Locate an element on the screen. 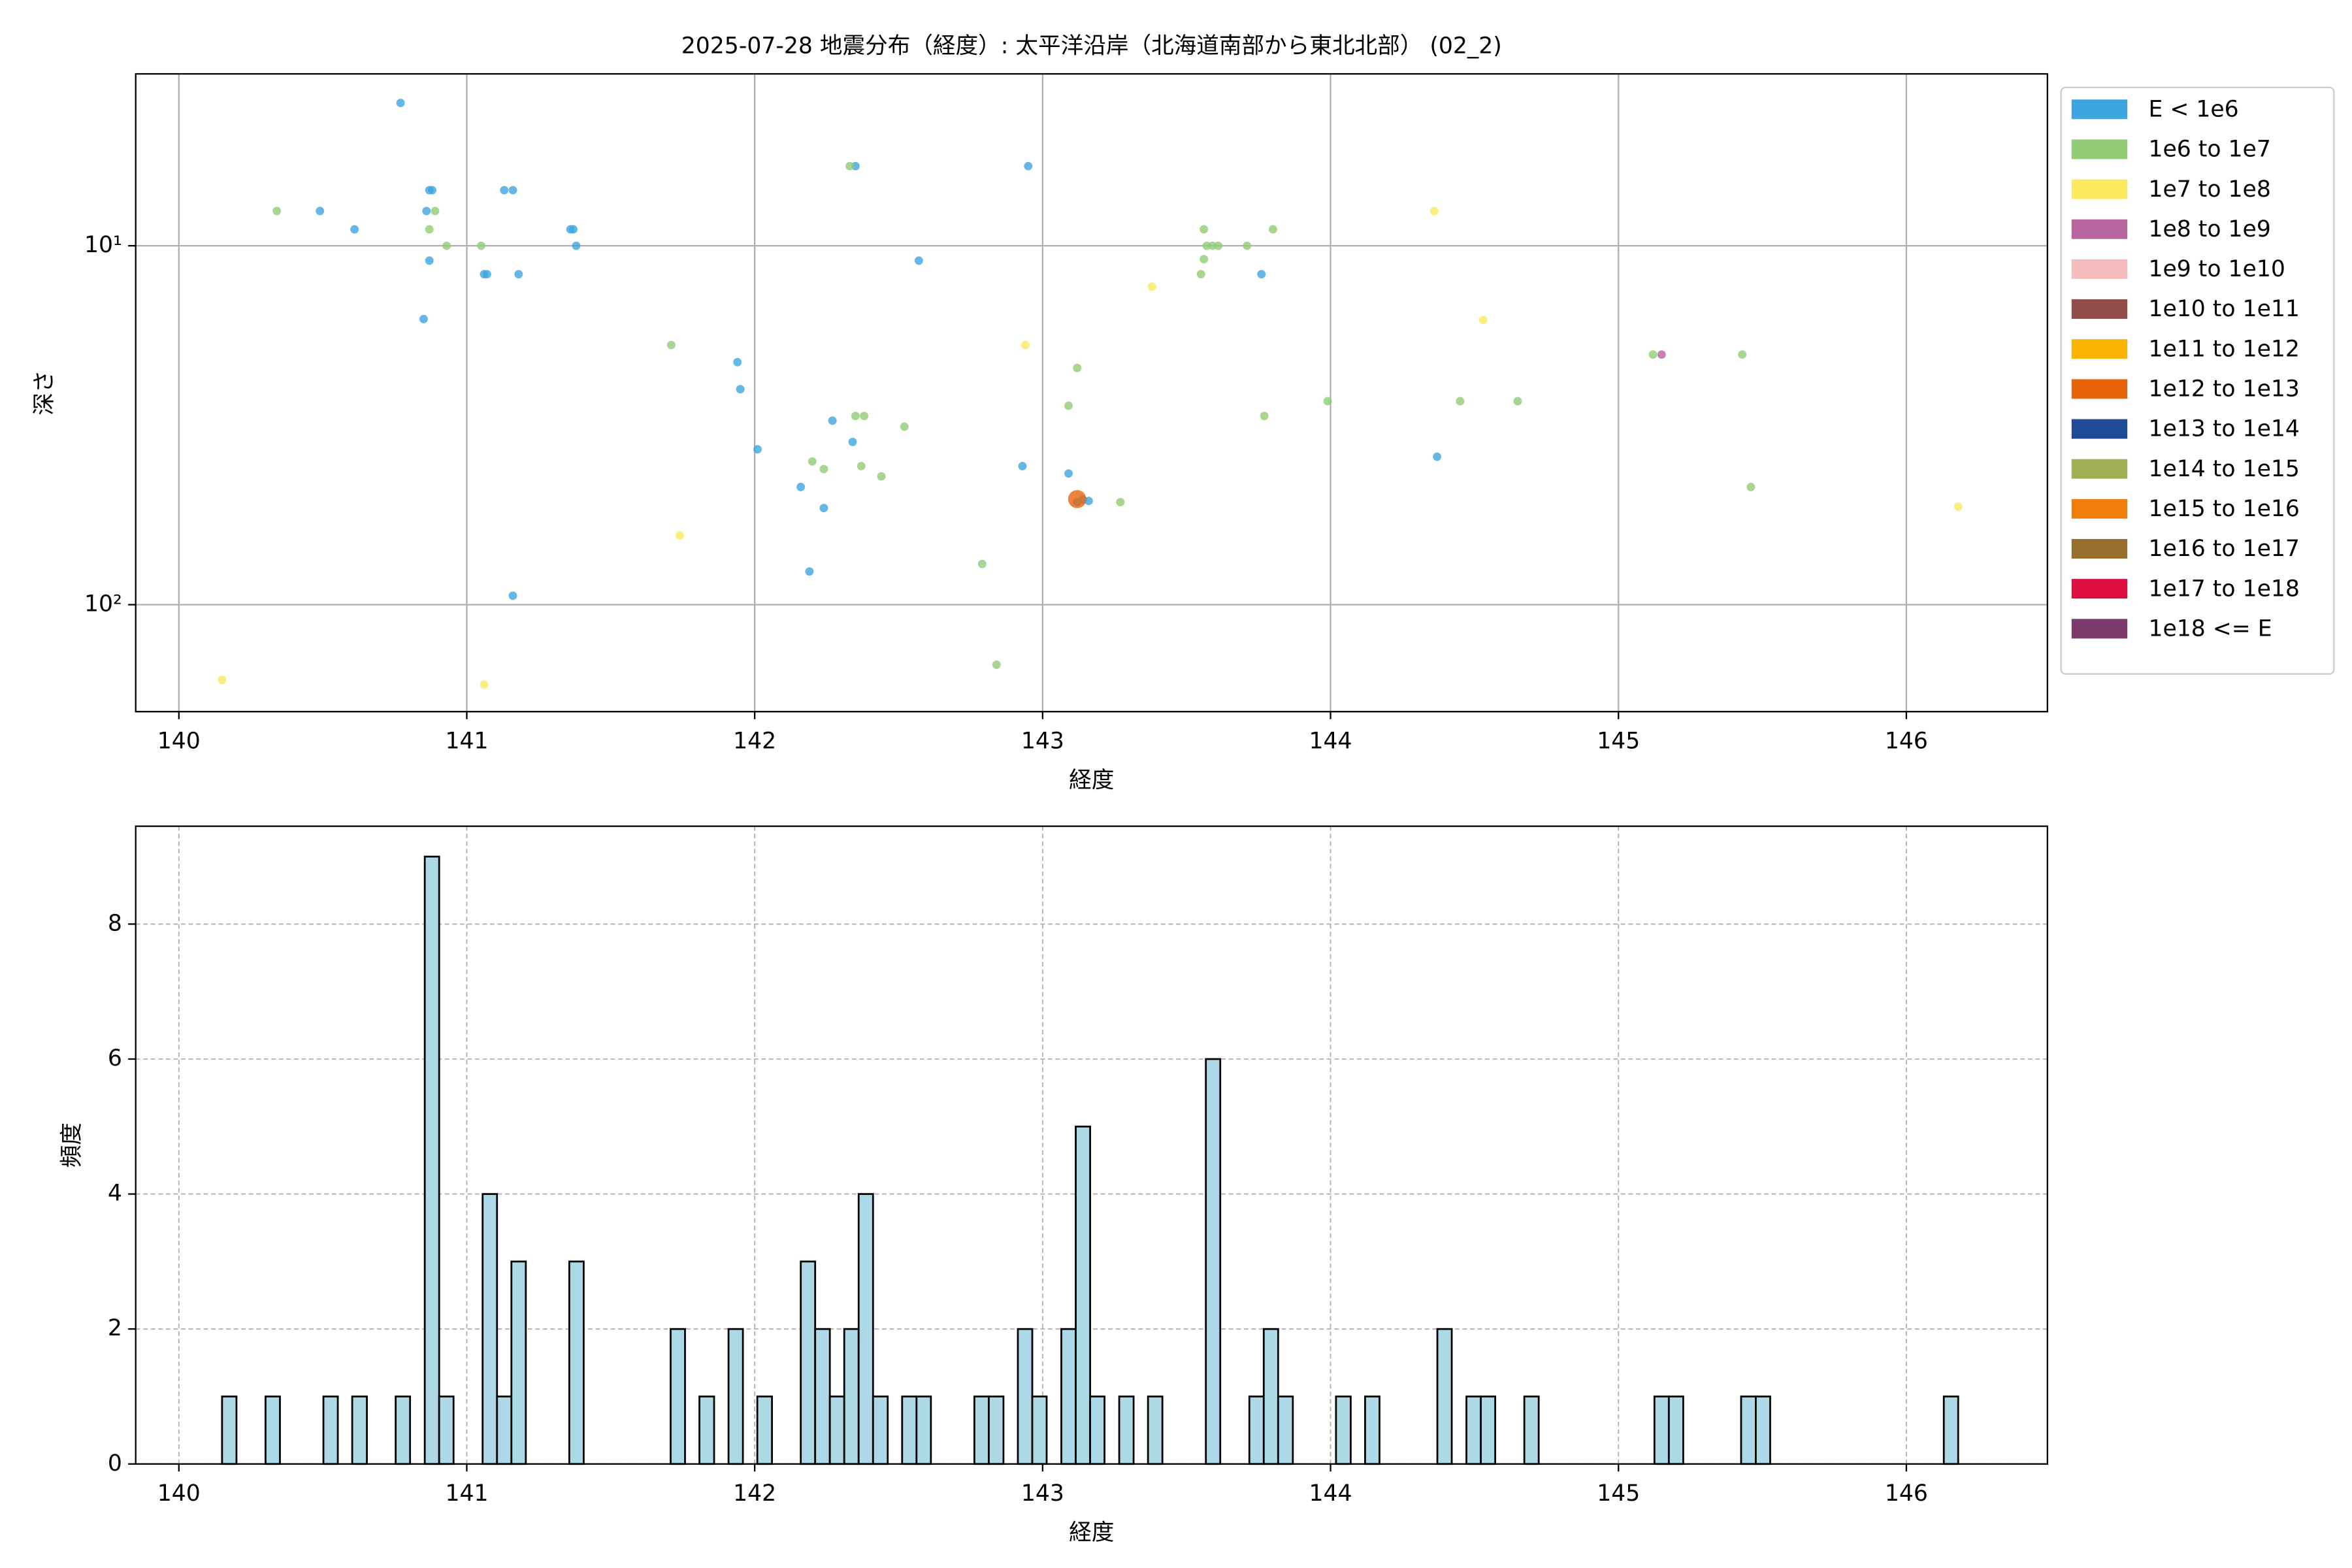 The width and height of the screenshot is (2352, 1568). x-tick-label: 144 is located at coordinates (1330, 741).